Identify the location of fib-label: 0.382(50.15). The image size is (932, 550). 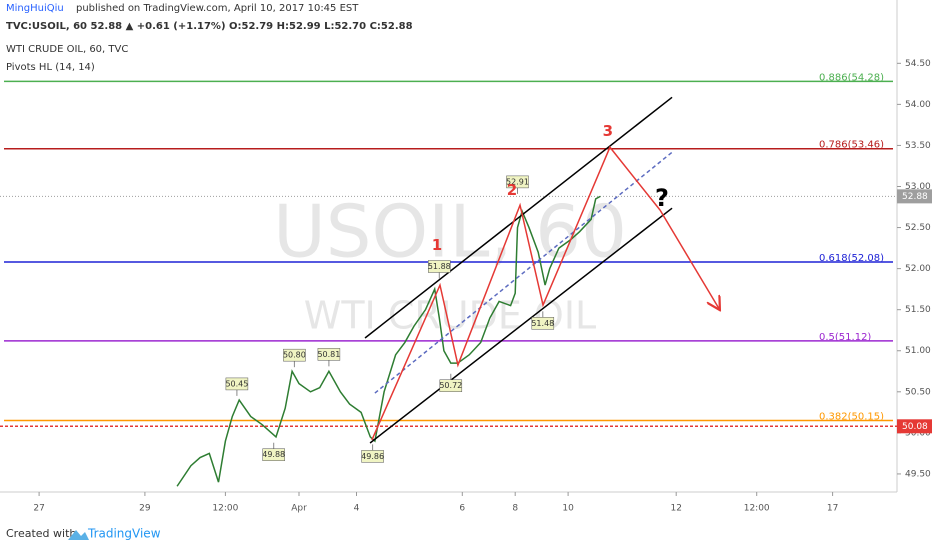
(851, 417).